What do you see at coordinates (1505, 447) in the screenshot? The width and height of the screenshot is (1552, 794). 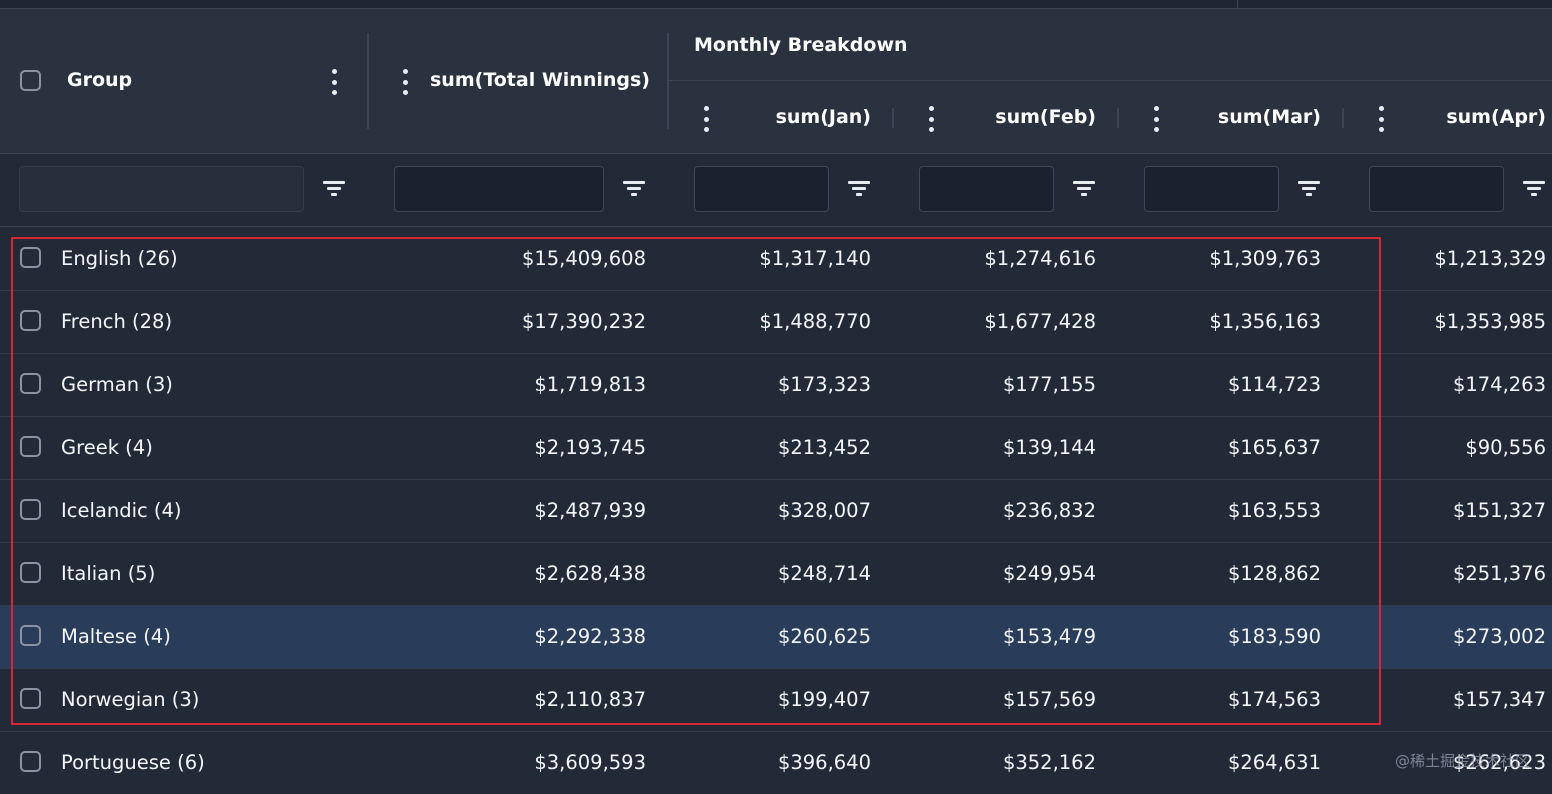 I see `apr-cell: $90,556` at bounding box center [1505, 447].